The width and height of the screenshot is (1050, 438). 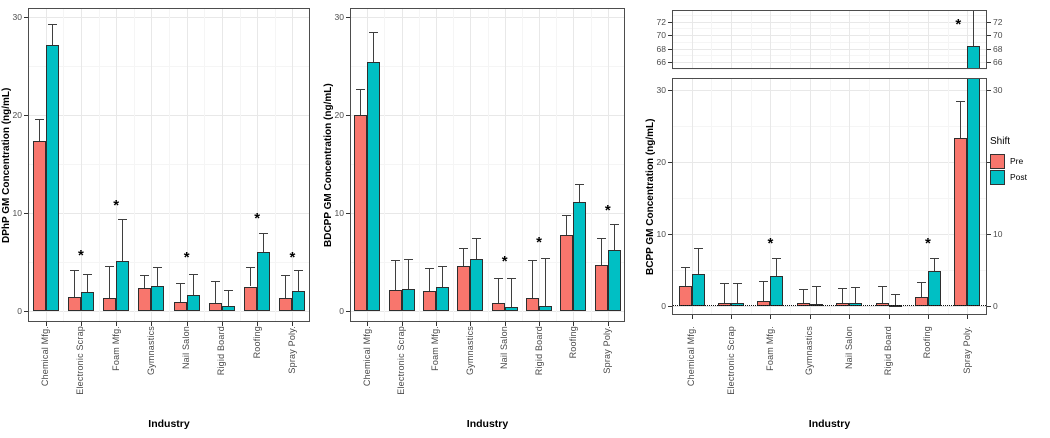 What do you see at coordinates (221, 351) in the screenshot?
I see `x-tick-label: Rigid Board` at bounding box center [221, 351].